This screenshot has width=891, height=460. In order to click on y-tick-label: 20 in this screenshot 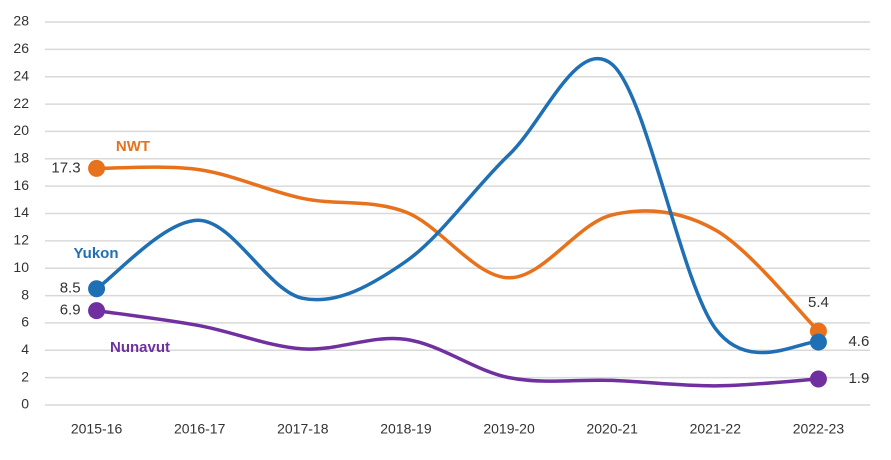, I will do `click(21, 130)`.